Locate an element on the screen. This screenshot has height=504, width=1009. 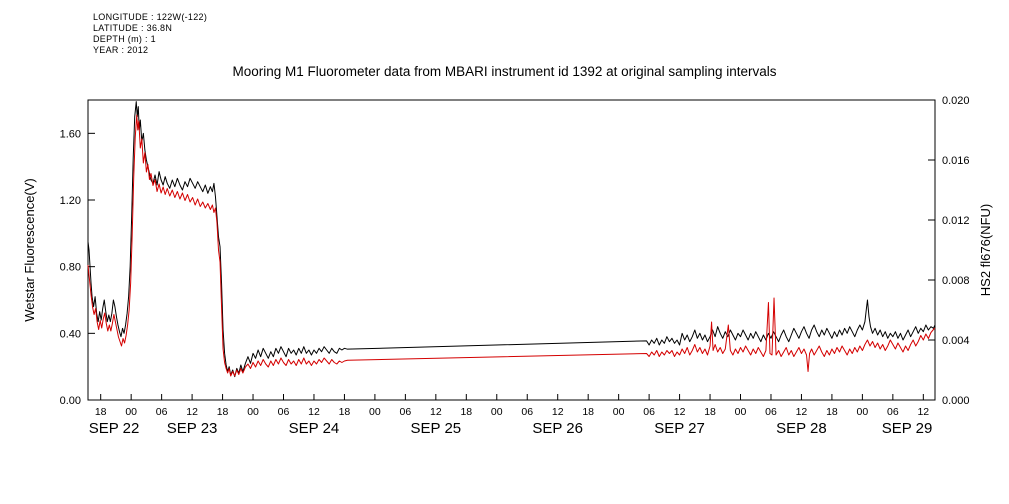
right-tick-label: 0.008 is located at coordinates (956, 281).